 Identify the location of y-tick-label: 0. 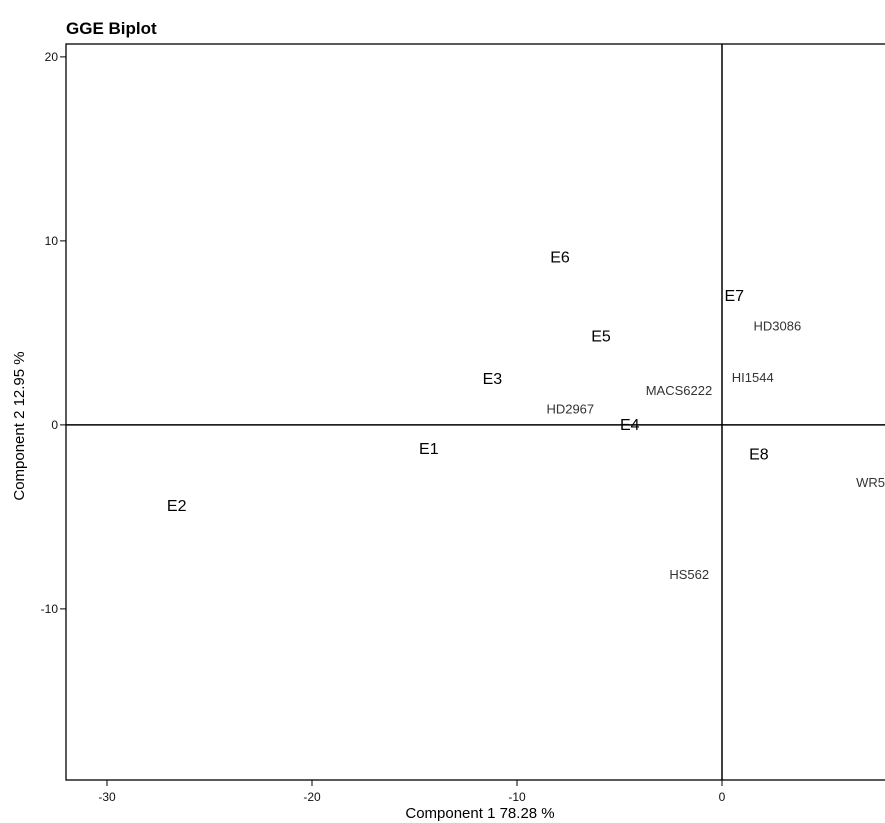
(54, 425).